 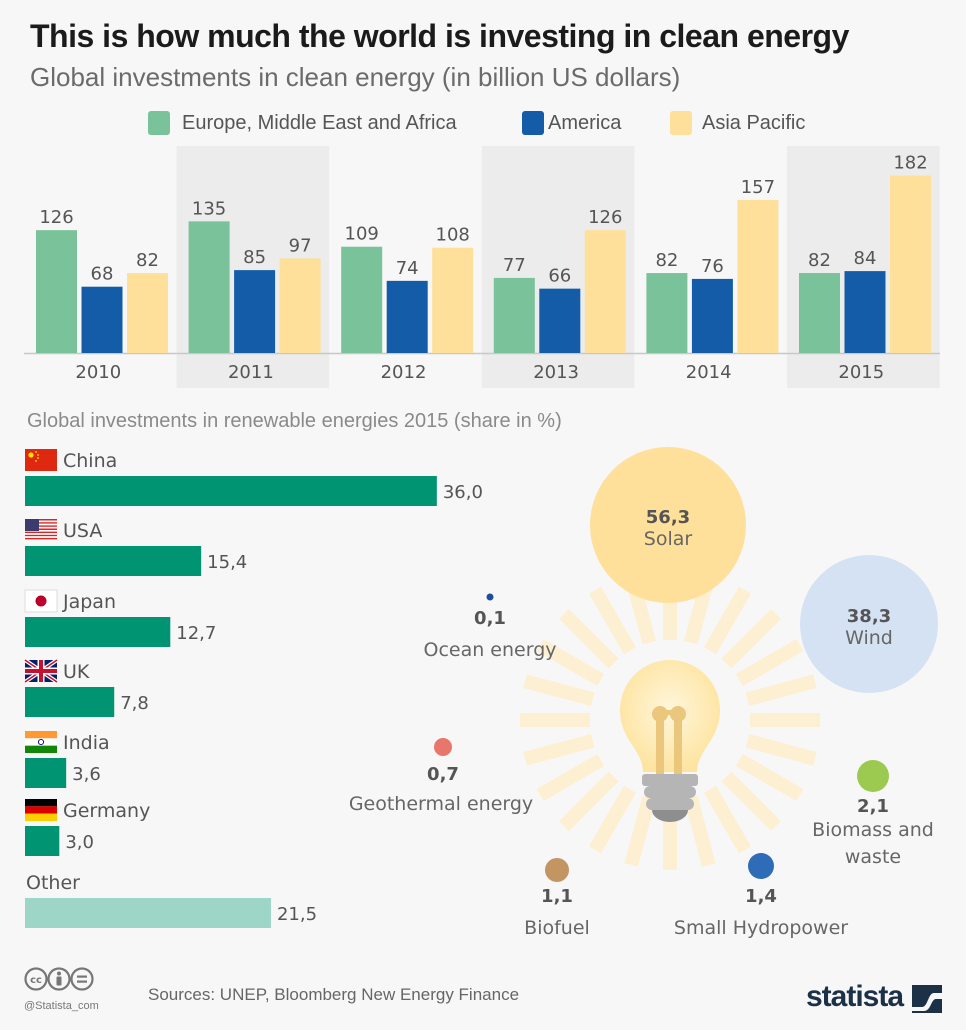 What do you see at coordinates (87, 827) in the screenshot?
I see `country-row-germany: Germany 3,0` at bounding box center [87, 827].